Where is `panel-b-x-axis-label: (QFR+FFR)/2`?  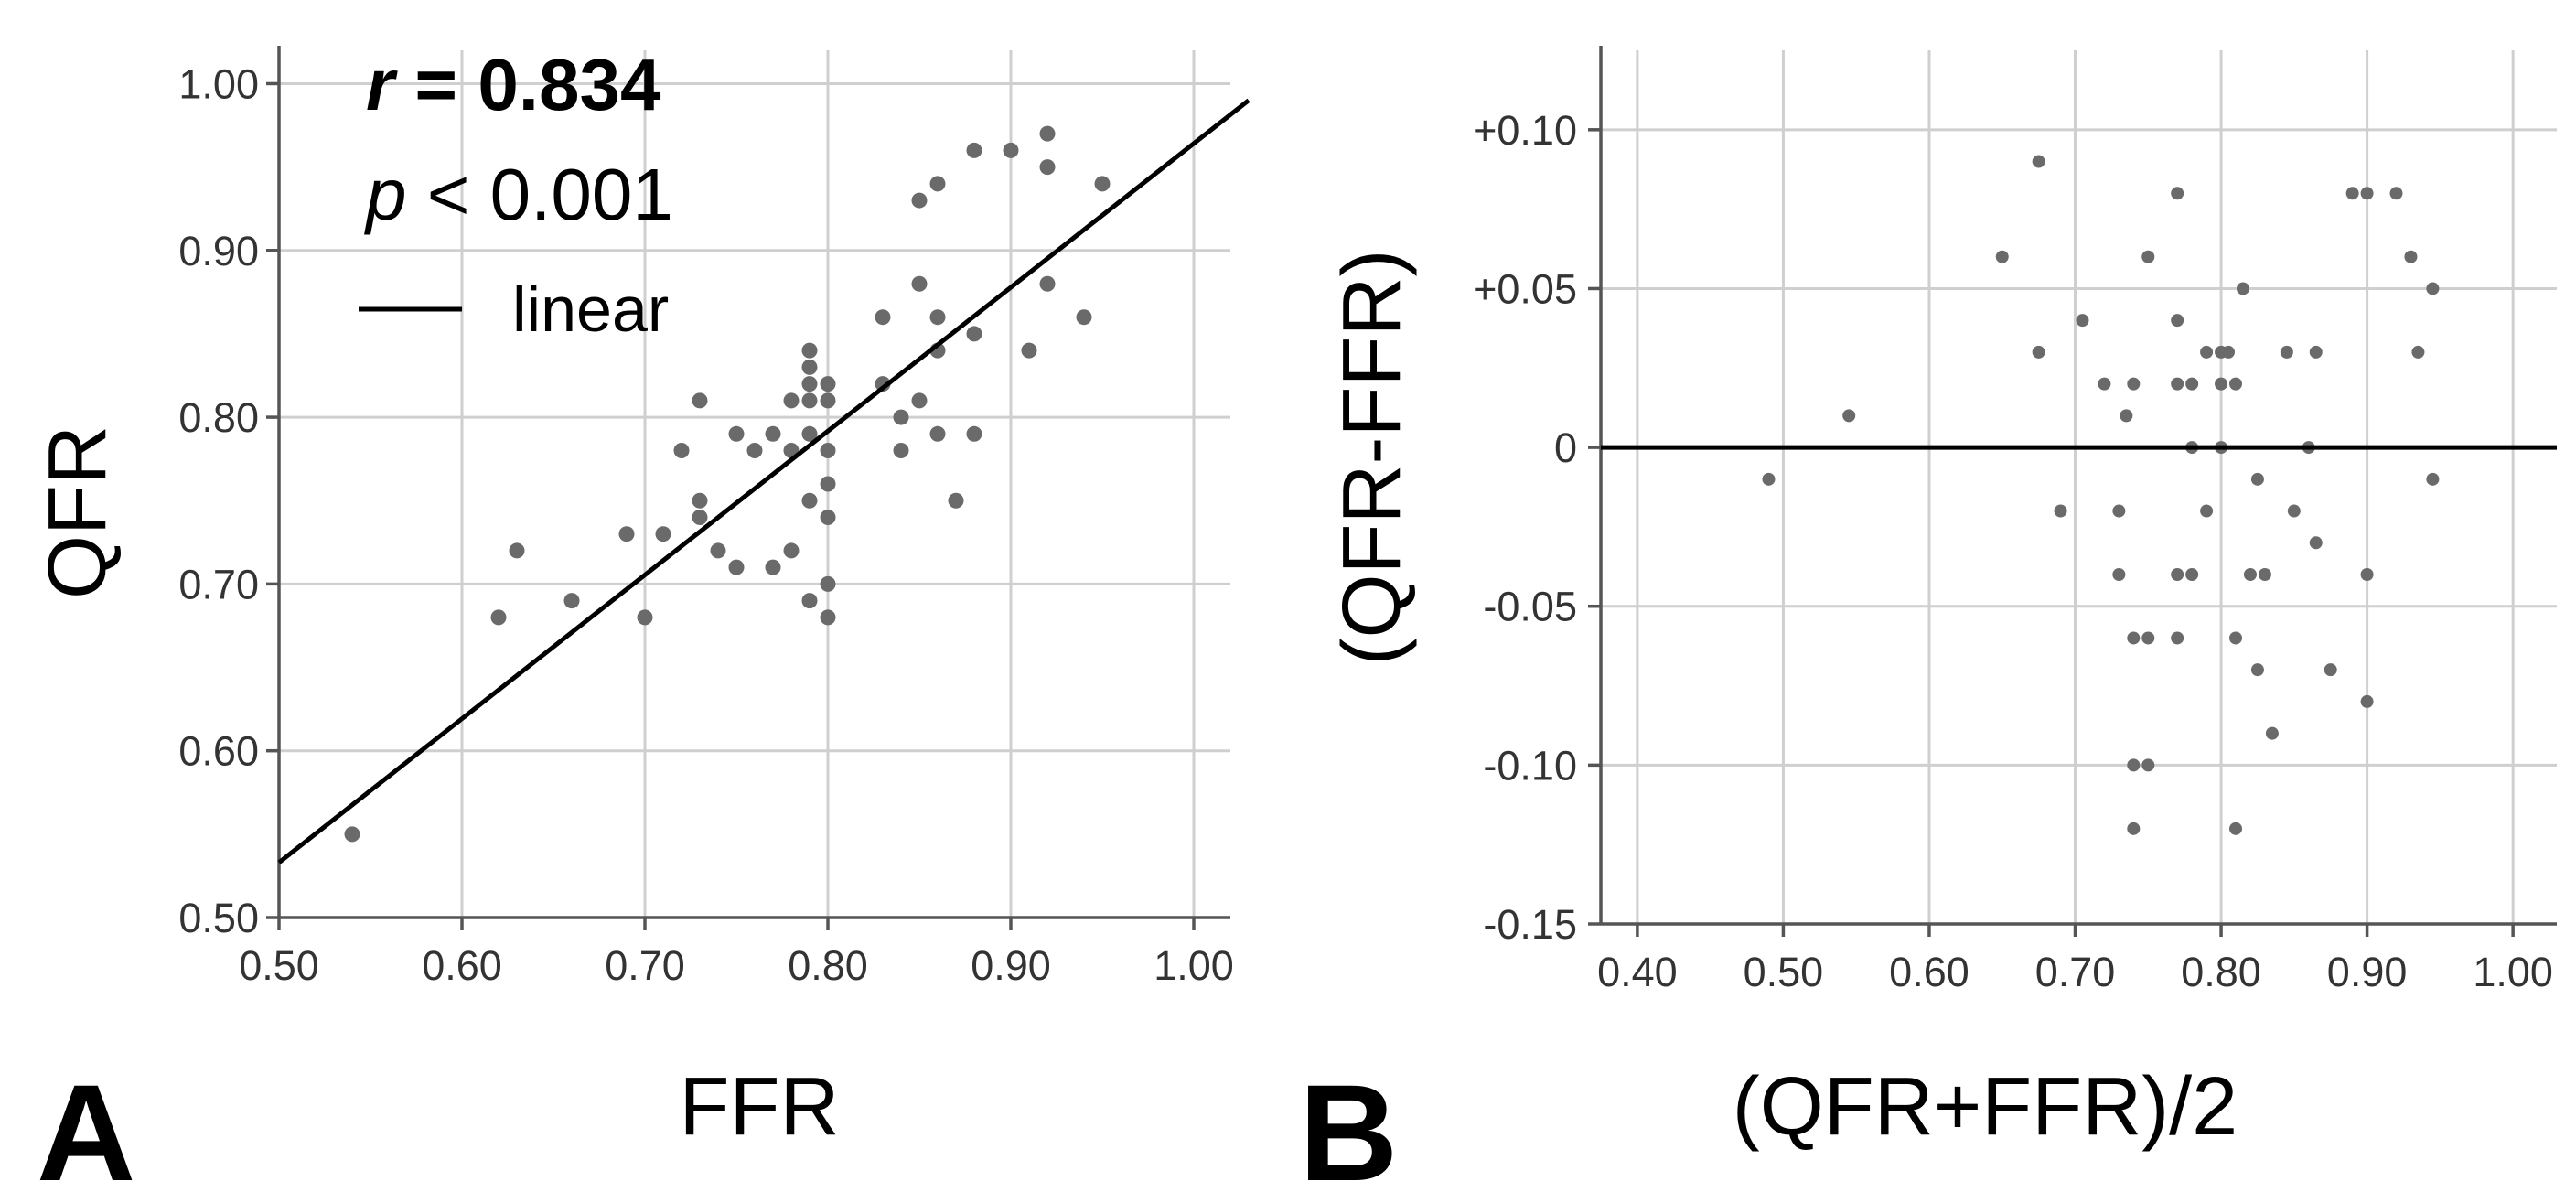 panel-b-x-axis-label: (QFR+FFR)/2 is located at coordinates (1985, 1107).